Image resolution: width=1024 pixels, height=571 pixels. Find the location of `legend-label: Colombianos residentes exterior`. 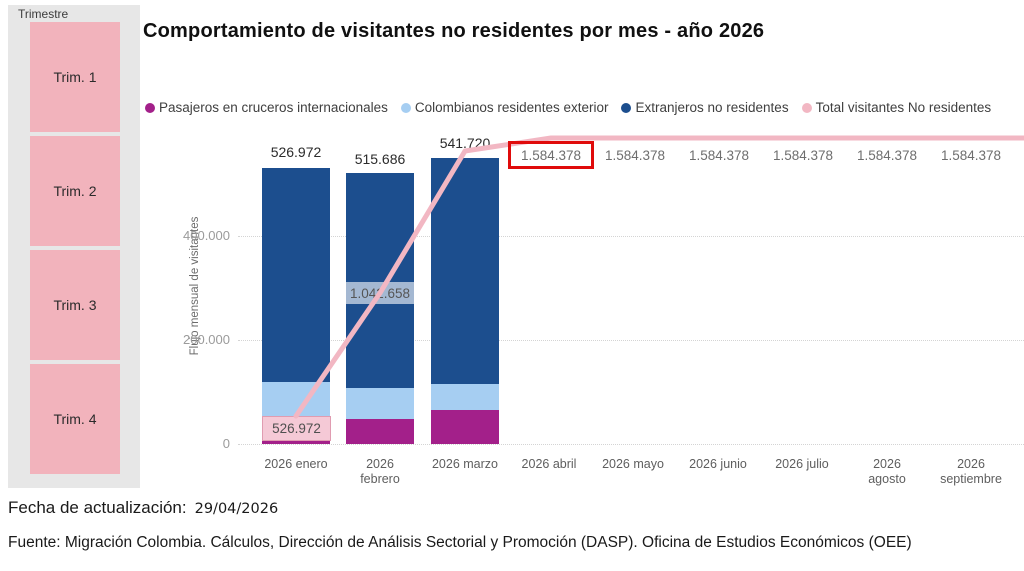

legend-label: Colombianos residentes exterior is located at coordinates (511, 107).